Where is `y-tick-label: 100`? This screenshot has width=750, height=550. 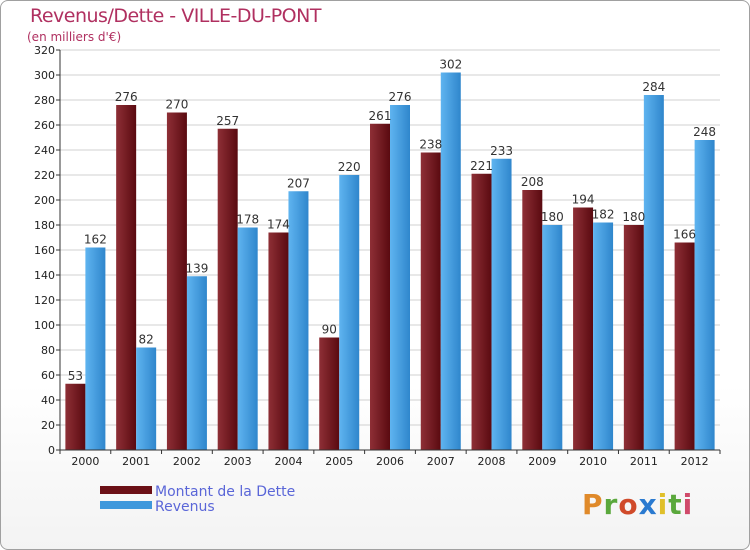
y-tick-label: 100 is located at coordinates (44, 325).